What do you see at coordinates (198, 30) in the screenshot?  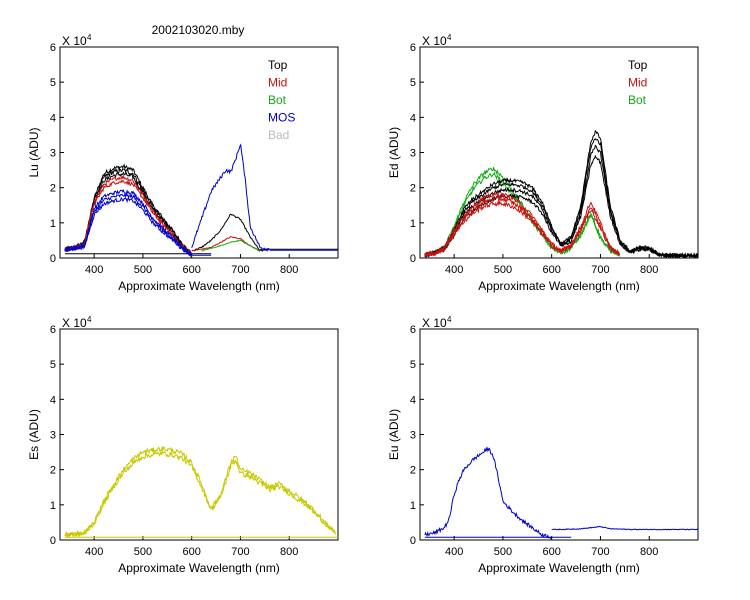 I see `figure-title: 2002103020.mby` at bounding box center [198, 30].